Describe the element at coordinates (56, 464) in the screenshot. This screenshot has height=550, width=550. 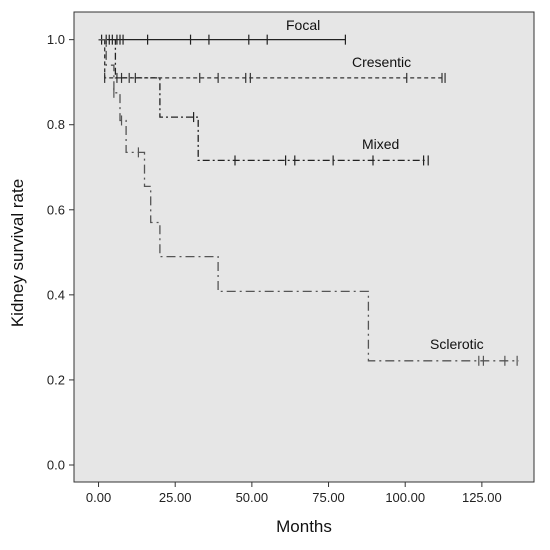
I see `y-tick-label: 0.0` at that location.